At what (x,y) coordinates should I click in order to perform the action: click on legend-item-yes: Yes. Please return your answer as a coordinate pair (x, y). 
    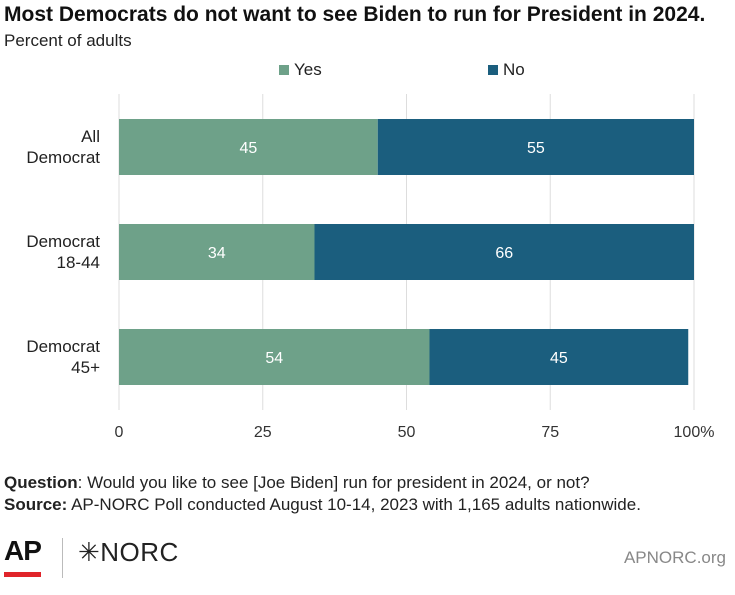
    Looking at the image, I should click on (300, 70).